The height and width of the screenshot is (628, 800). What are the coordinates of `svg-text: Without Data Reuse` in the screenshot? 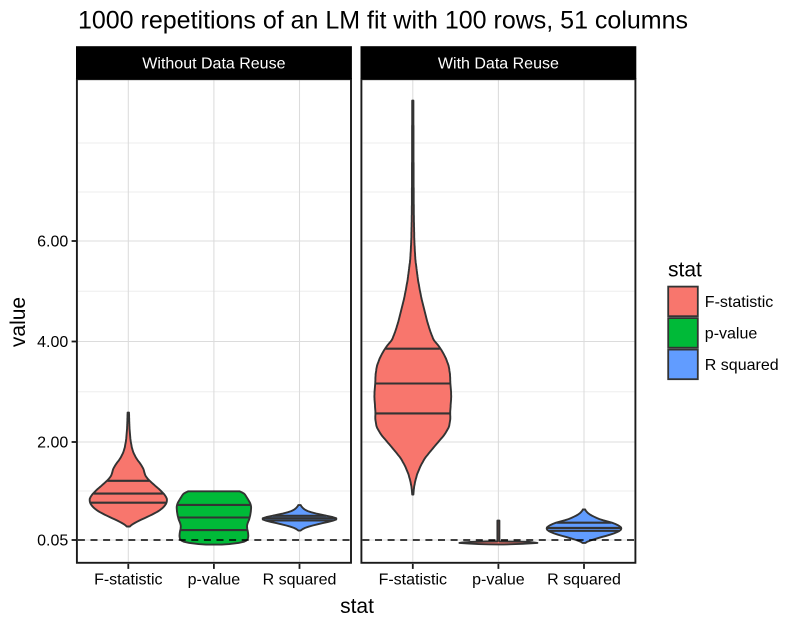 It's located at (213, 64).